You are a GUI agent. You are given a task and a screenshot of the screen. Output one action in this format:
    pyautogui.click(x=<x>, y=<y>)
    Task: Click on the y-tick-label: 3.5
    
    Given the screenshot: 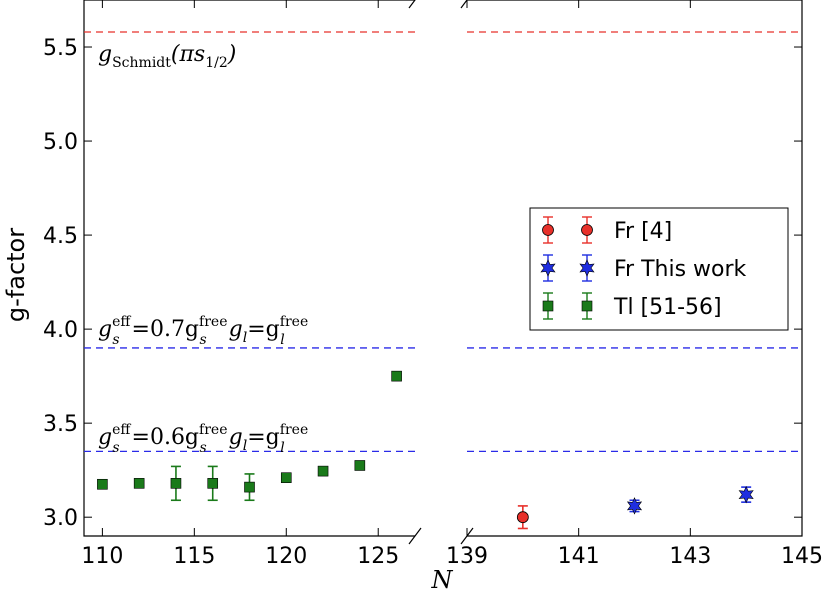 What is the action you would take?
    pyautogui.click(x=60, y=424)
    